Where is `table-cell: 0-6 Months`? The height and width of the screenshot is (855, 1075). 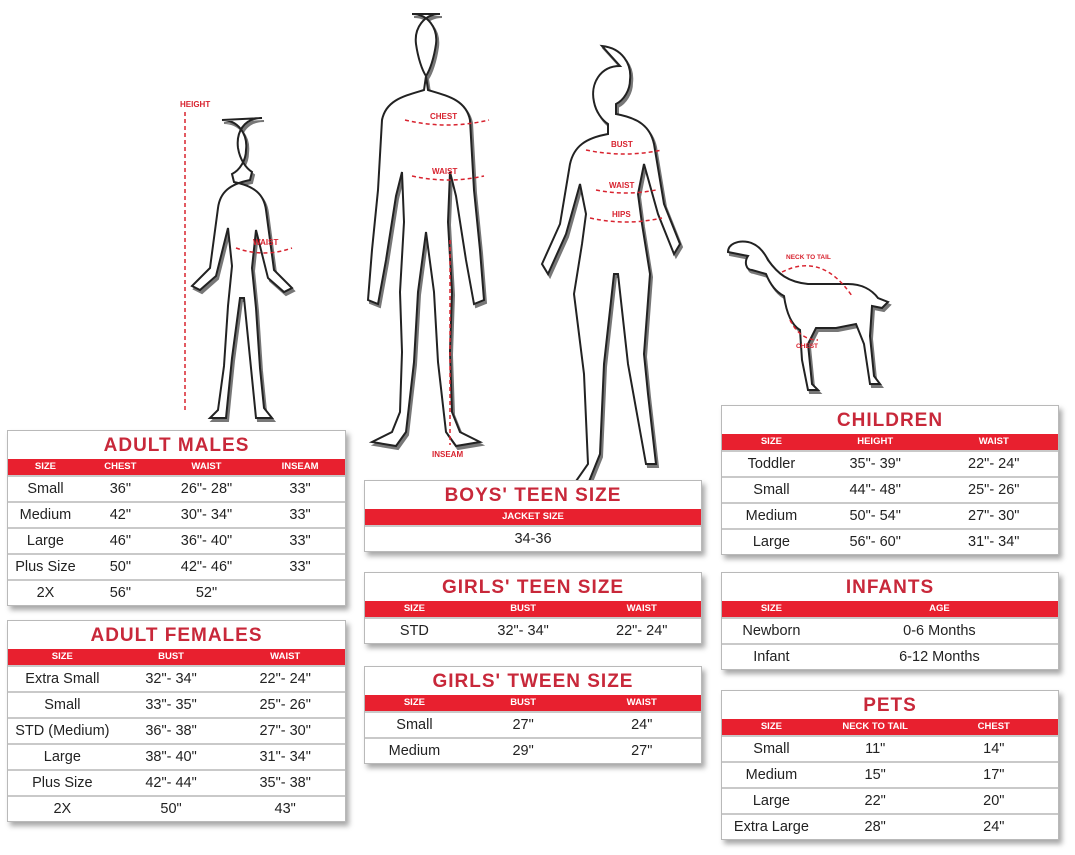
table-cell: 0-6 Months is located at coordinates (939, 631).